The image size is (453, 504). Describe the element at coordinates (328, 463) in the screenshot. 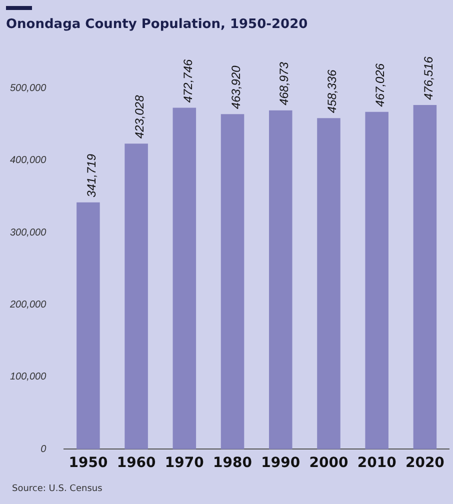

I see `x-tick-label: 2000` at that location.